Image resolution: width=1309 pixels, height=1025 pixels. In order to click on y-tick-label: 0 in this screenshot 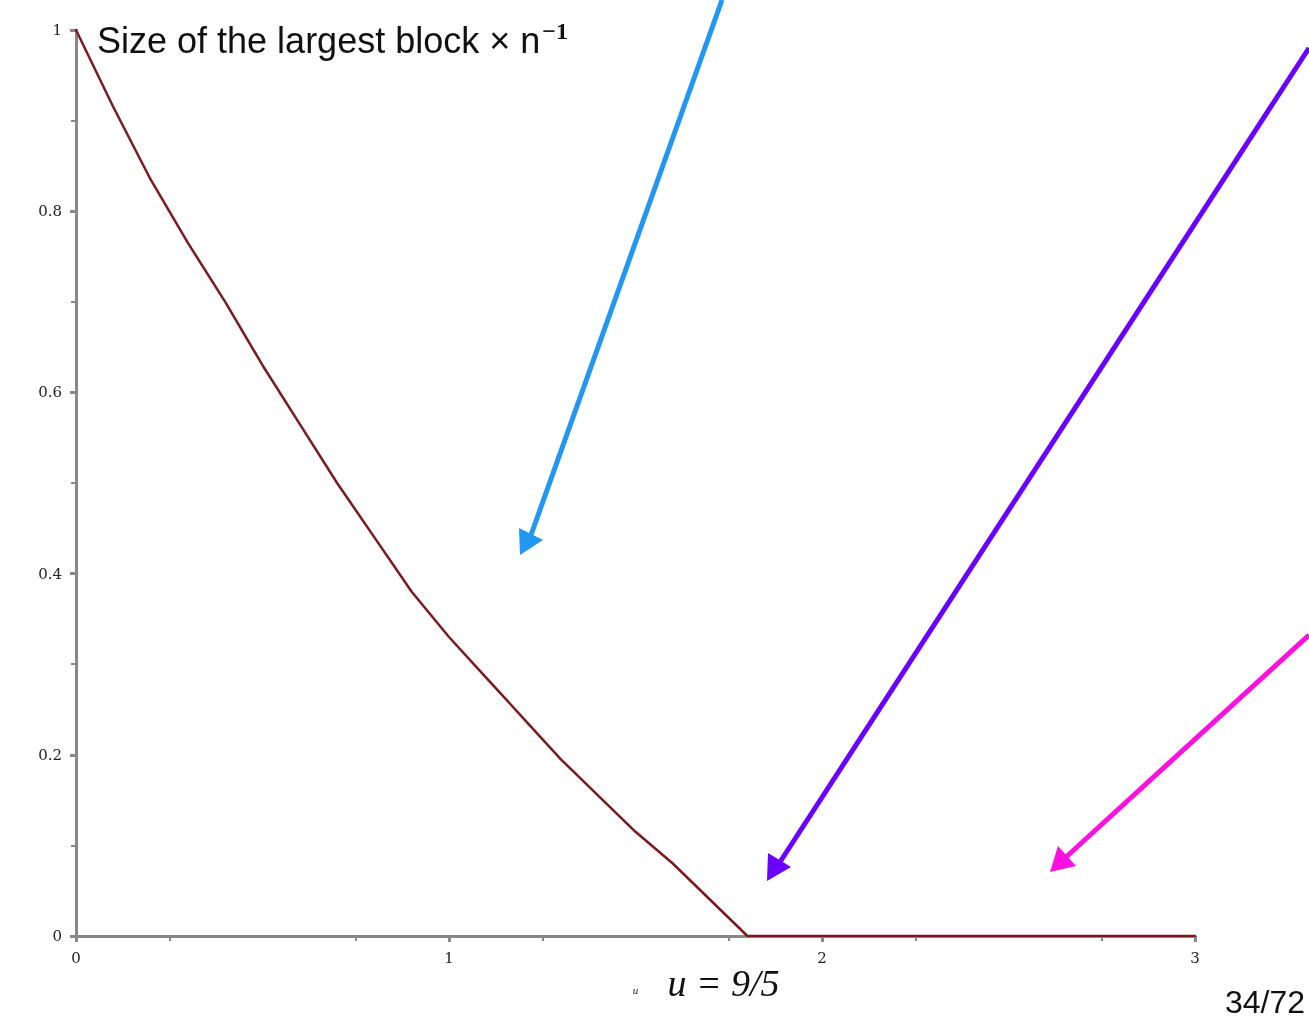, I will do `click(57, 936)`.